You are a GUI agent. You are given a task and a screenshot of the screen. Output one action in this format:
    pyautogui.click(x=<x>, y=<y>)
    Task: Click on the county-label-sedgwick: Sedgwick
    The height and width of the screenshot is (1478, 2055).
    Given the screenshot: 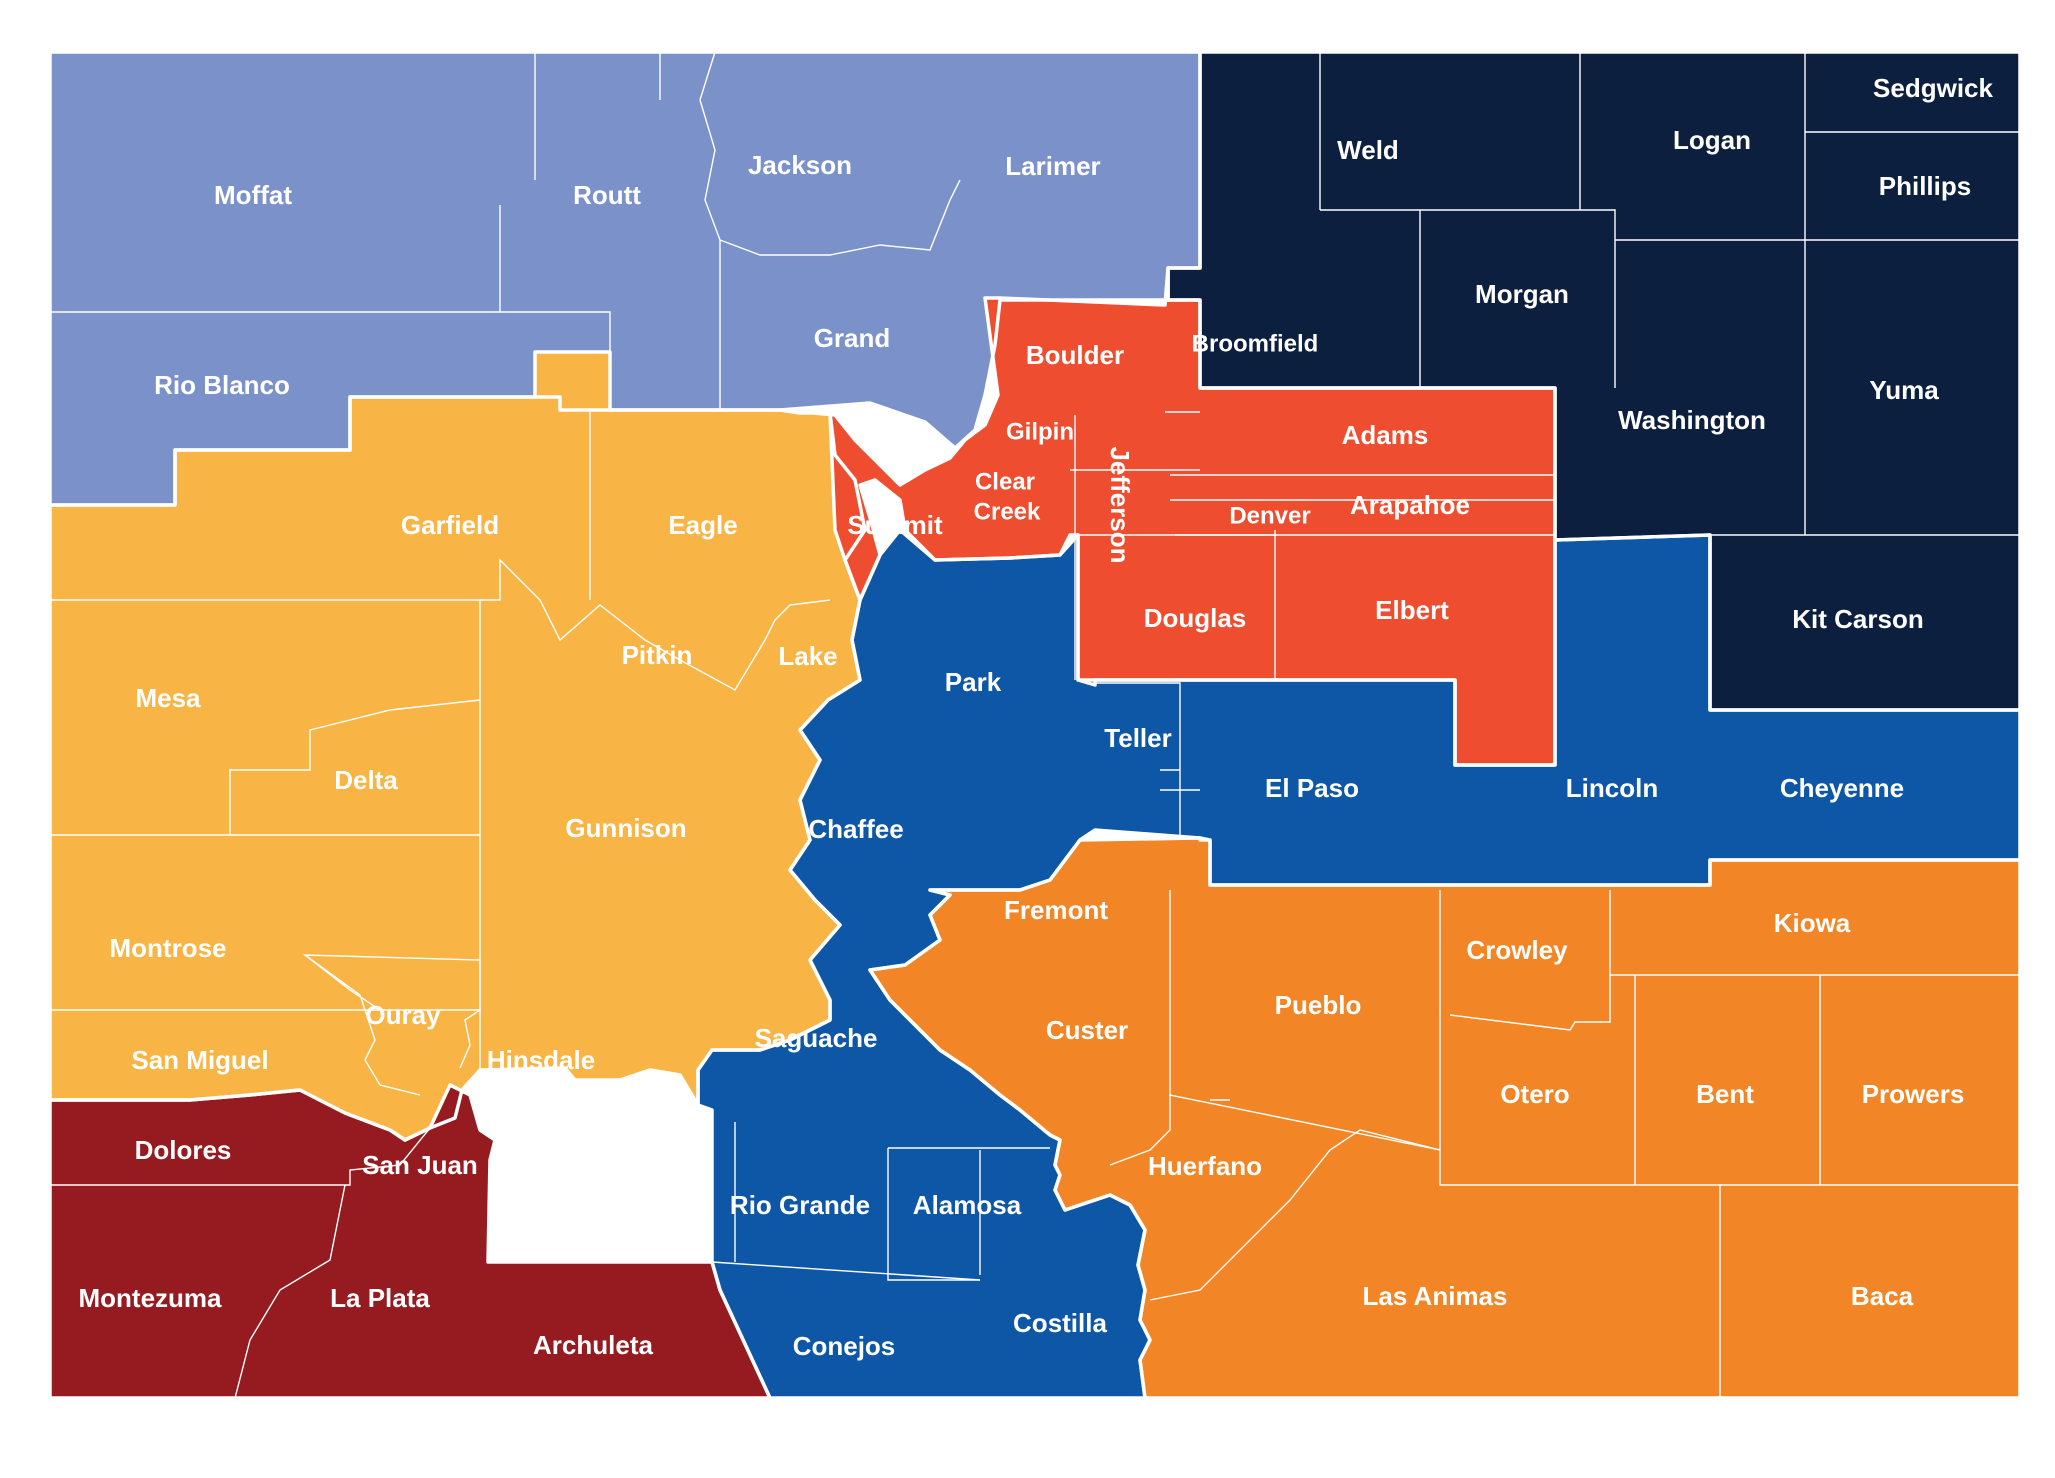 What is the action you would take?
    pyautogui.click(x=1933, y=88)
    